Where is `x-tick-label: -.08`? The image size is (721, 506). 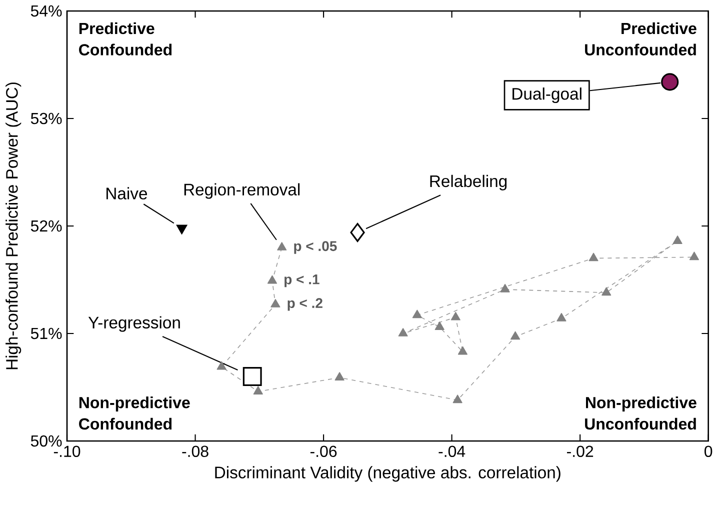
x-tick-label: -.08 is located at coordinates (195, 452).